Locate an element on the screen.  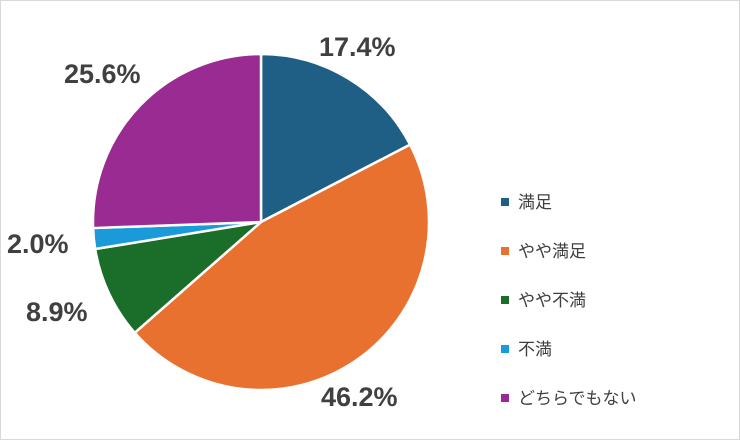
slice-data-label: 8.9% is located at coordinates (57, 312).